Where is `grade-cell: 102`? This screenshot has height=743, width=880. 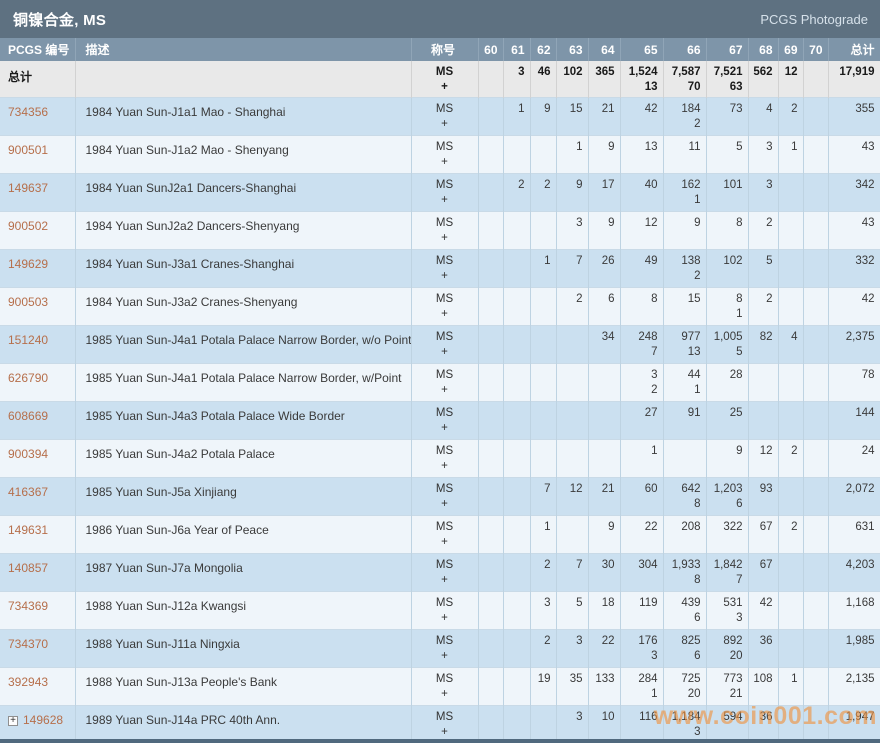 grade-cell: 102 is located at coordinates (727, 267).